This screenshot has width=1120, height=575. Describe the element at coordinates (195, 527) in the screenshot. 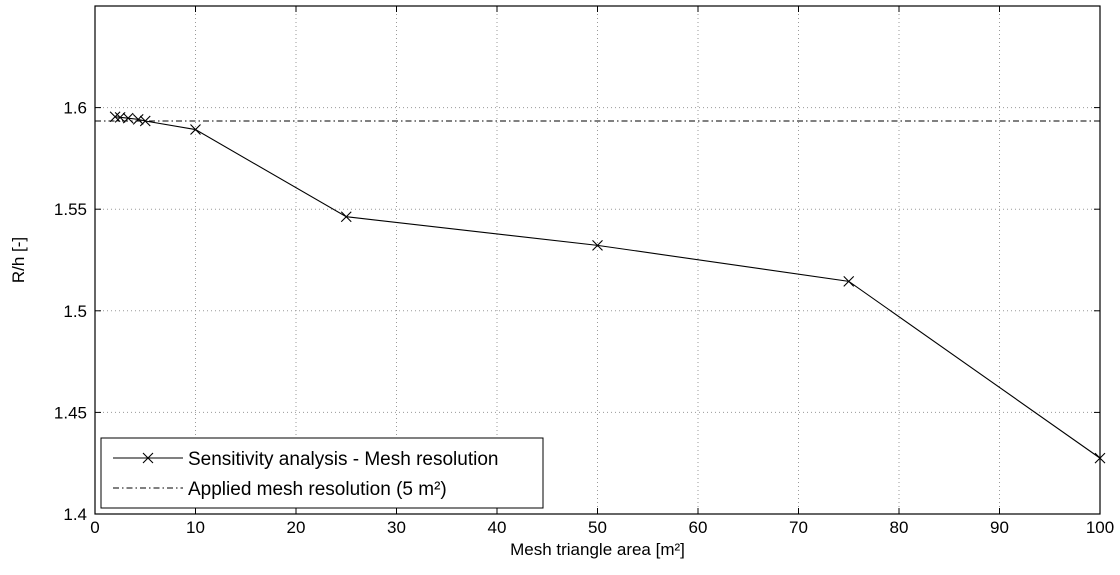

I see `x-tick-label: 10` at that location.